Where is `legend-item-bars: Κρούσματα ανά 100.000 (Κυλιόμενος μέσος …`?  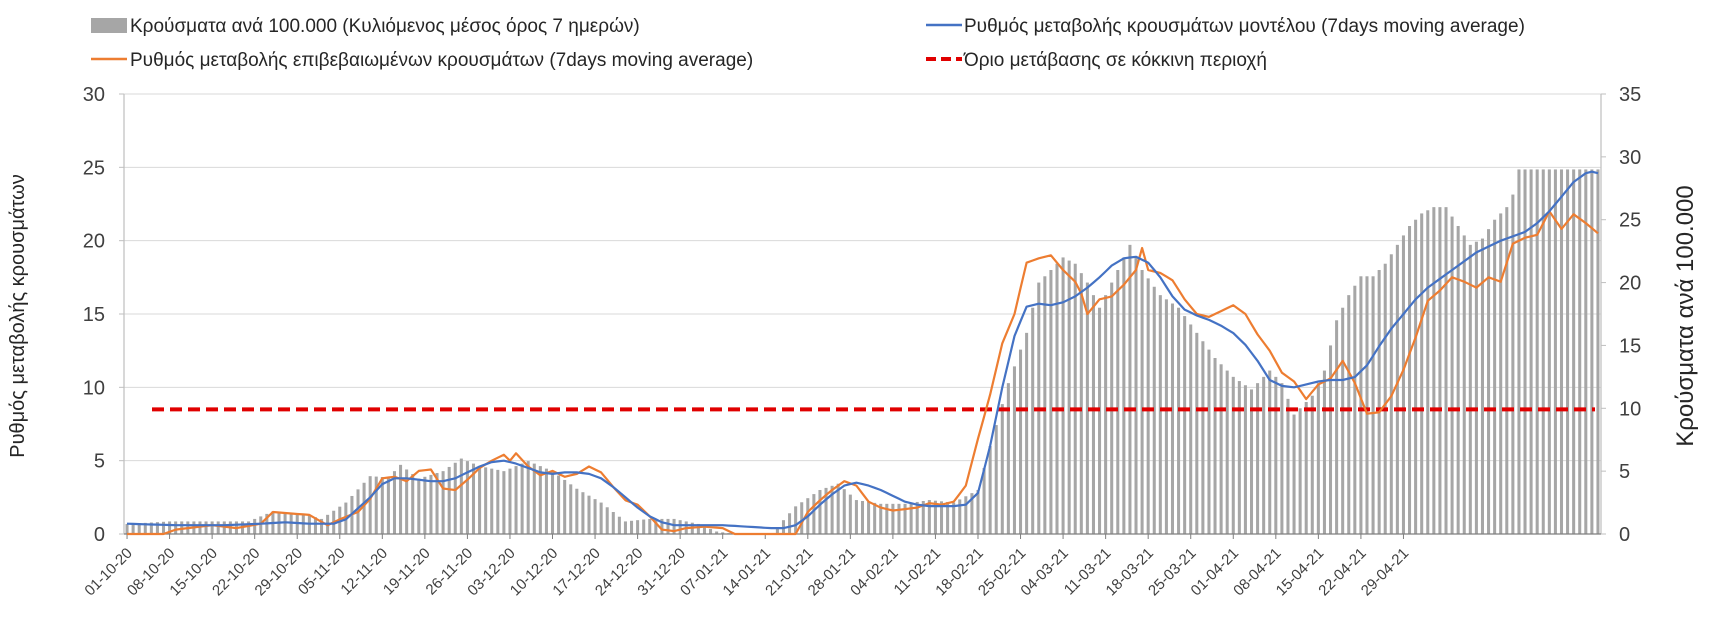 legend-item-bars: Κρούσματα ανά 100.000 (Κυλιόμενος μέσος … is located at coordinates (365, 26).